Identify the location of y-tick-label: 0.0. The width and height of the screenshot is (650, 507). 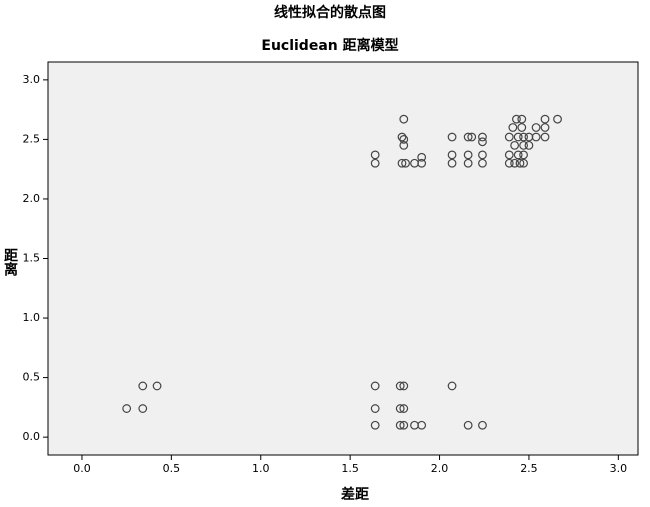
(32, 436).